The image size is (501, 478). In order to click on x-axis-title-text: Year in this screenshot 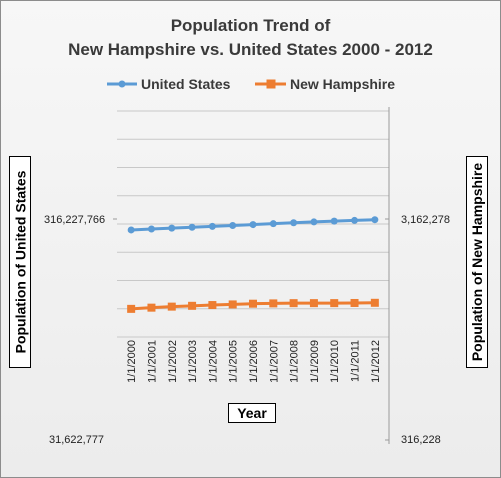, I will do `click(252, 413)`.